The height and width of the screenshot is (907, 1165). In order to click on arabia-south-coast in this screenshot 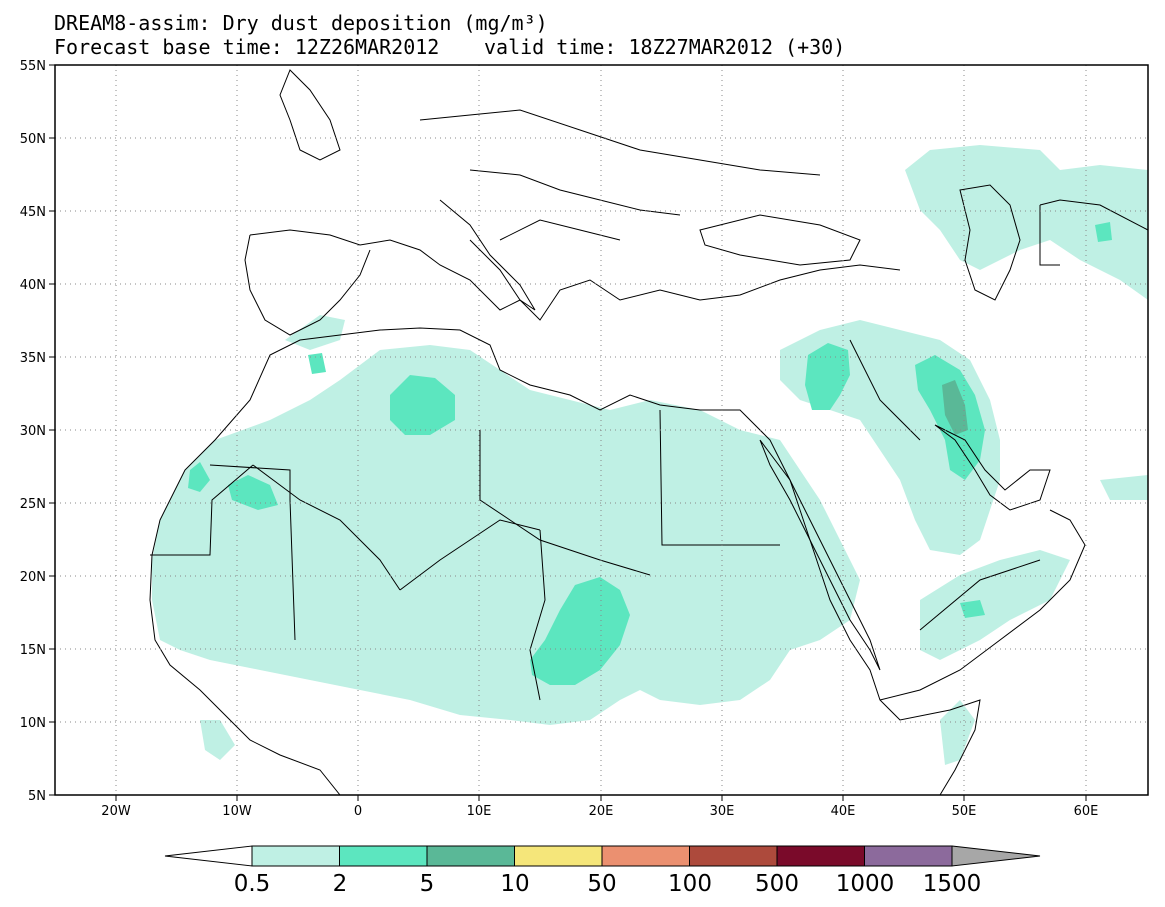, I will do `click(982, 605)`.